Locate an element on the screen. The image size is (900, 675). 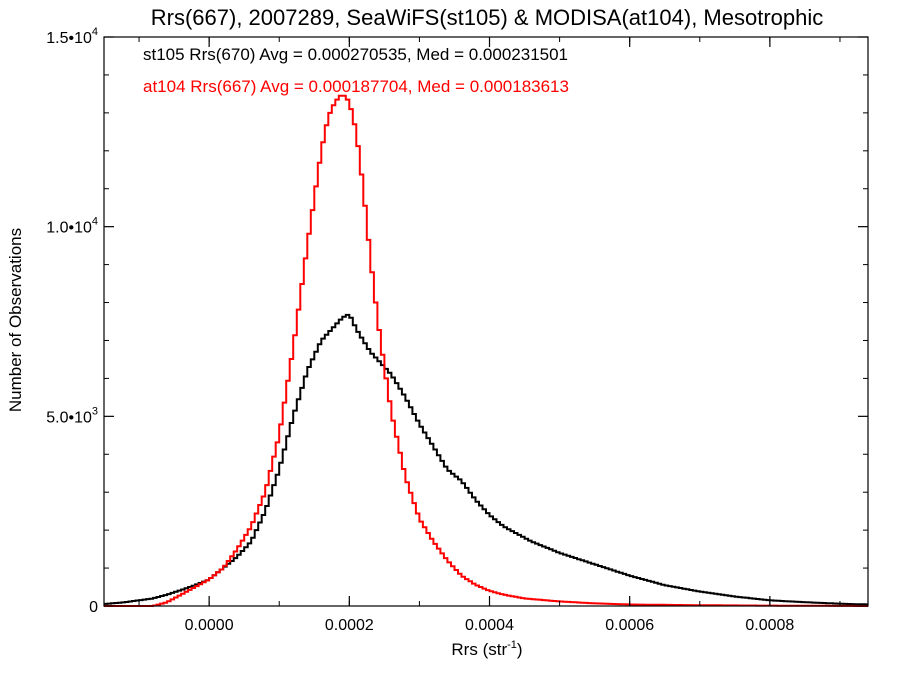
y-tick-label: 1.0•104 is located at coordinates (72, 226).